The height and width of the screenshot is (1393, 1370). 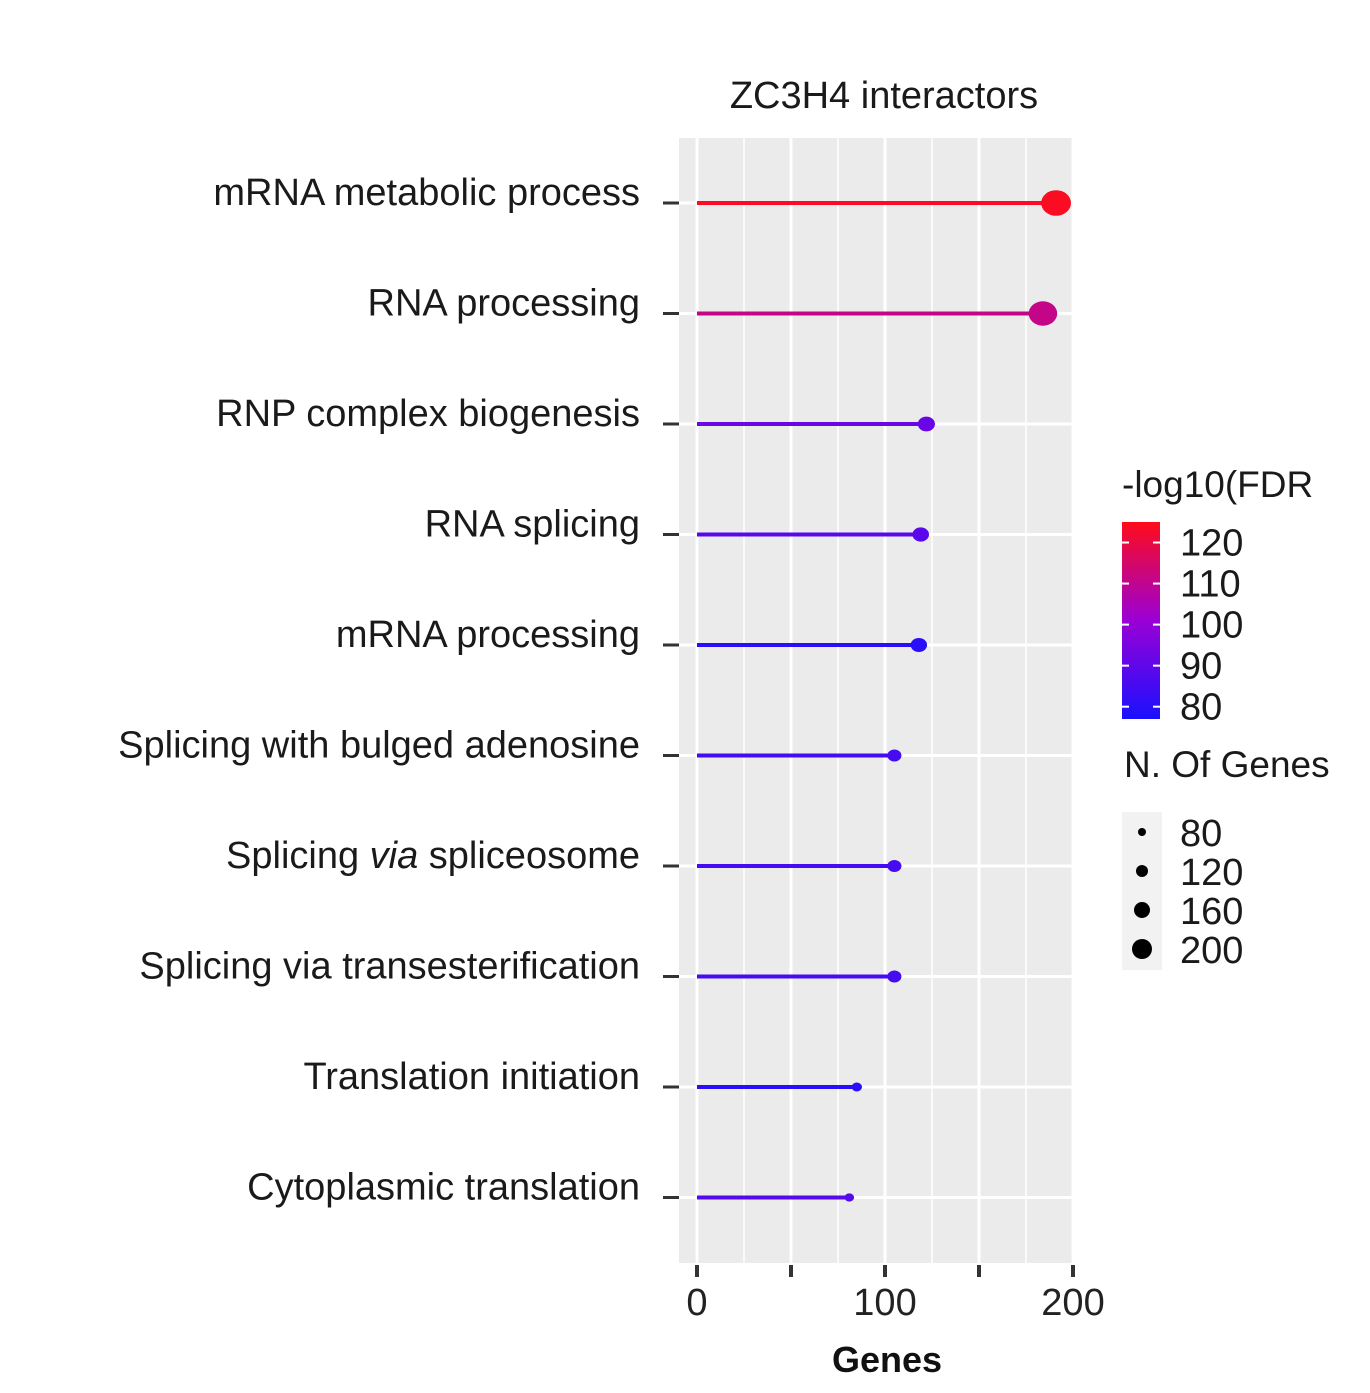 What do you see at coordinates (884, 1303) in the screenshot?
I see `x-tick-label: 100` at bounding box center [884, 1303].